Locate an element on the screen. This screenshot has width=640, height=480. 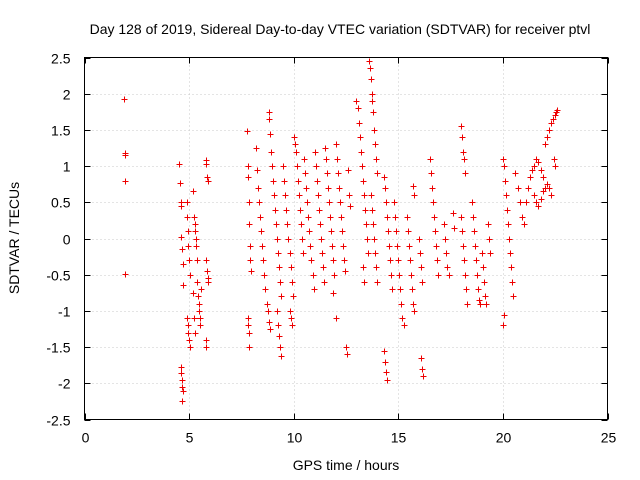
x-tick-label: 25 is located at coordinates (609, 438).